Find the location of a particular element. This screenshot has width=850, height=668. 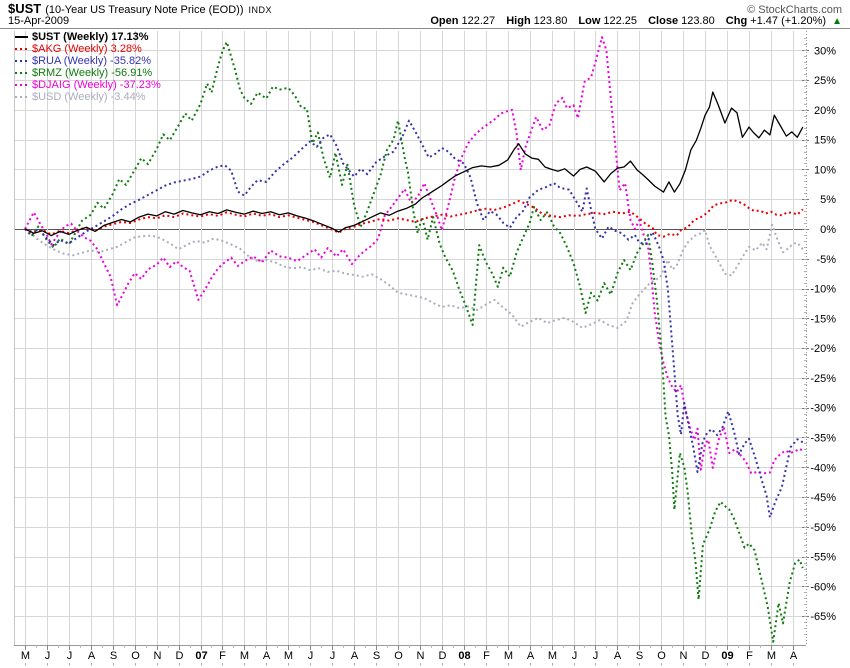

y-tick-label: -30% is located at coordinates (823, 409).